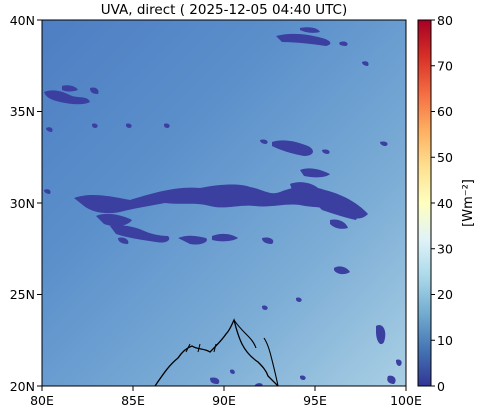 This screenshot has width=480, height=412. I want to click on lon-tick-label: 85E, so click(133, 400).